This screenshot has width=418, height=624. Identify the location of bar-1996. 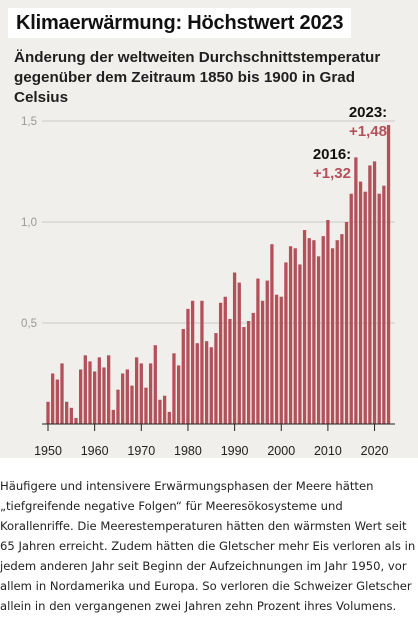
(262, 362).